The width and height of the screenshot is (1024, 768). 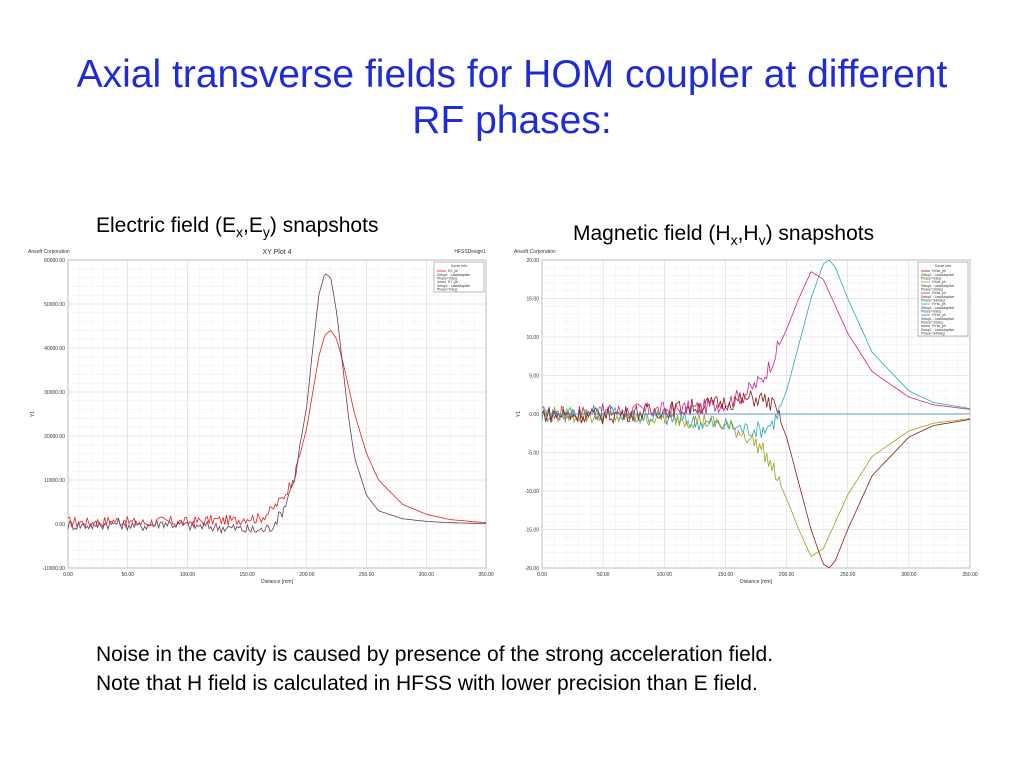 What do you see at coordinates (276, 252) in the screenshot?
I see `chart-title: XY Plot 4` at bounding box center [276, 252].